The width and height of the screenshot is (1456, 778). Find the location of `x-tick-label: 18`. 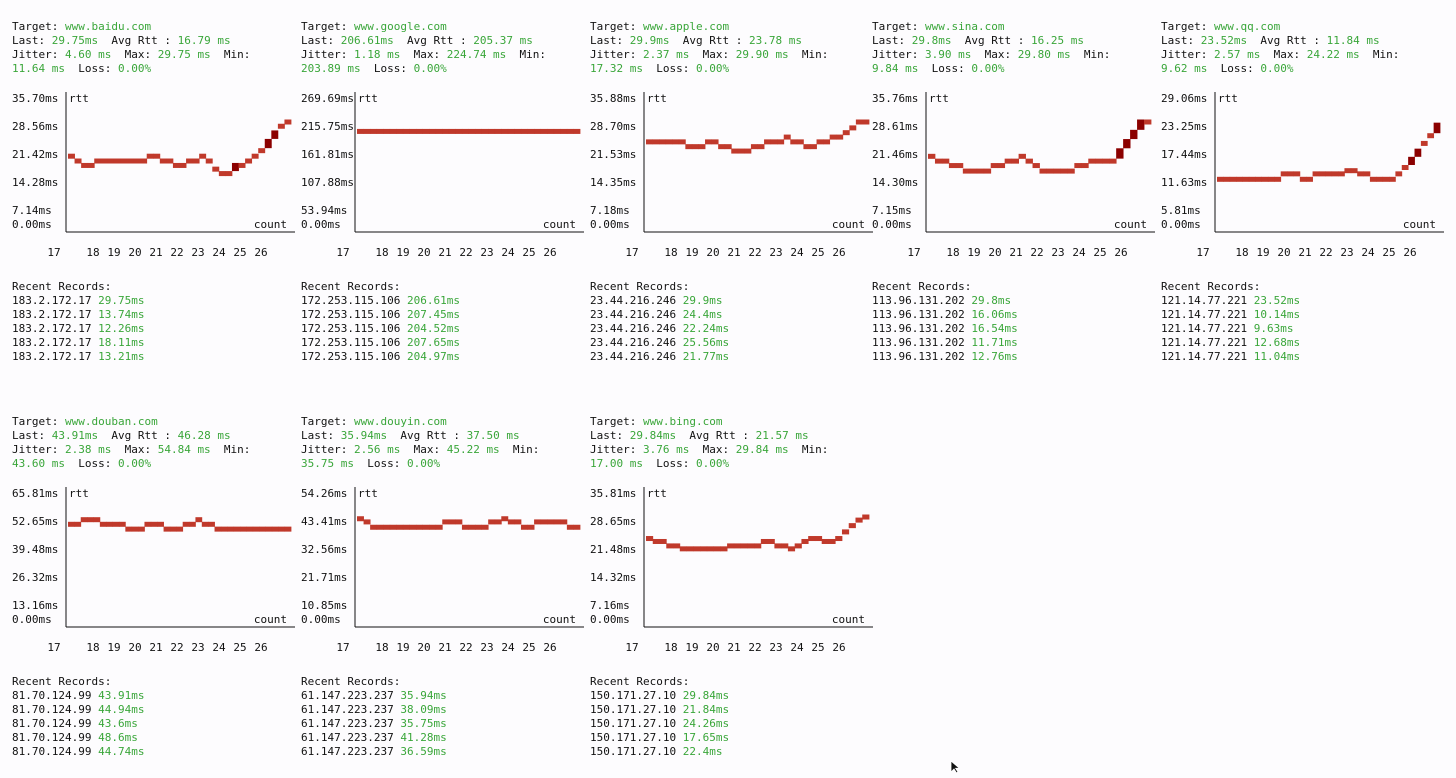

x-tick-label: 18 is located at coordinates (381, 647).